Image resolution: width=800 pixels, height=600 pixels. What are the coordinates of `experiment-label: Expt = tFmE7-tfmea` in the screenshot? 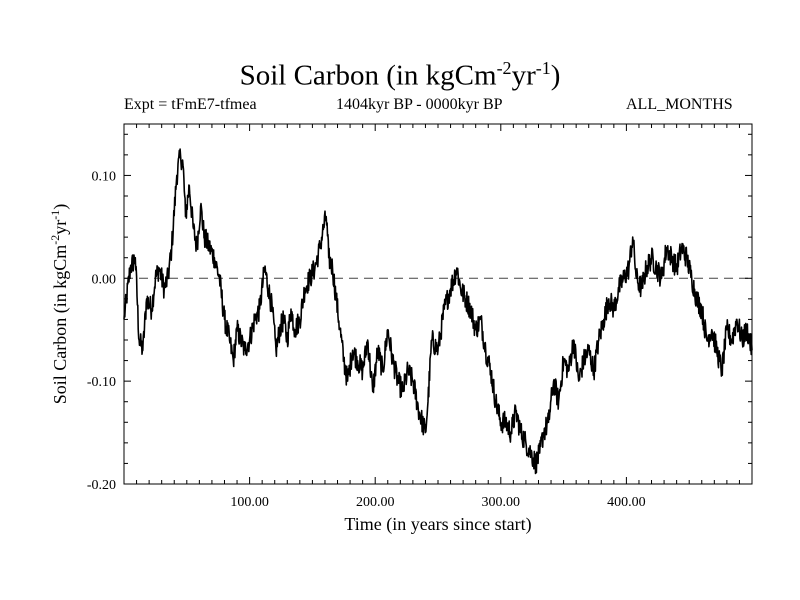 It's located at (190, 104).